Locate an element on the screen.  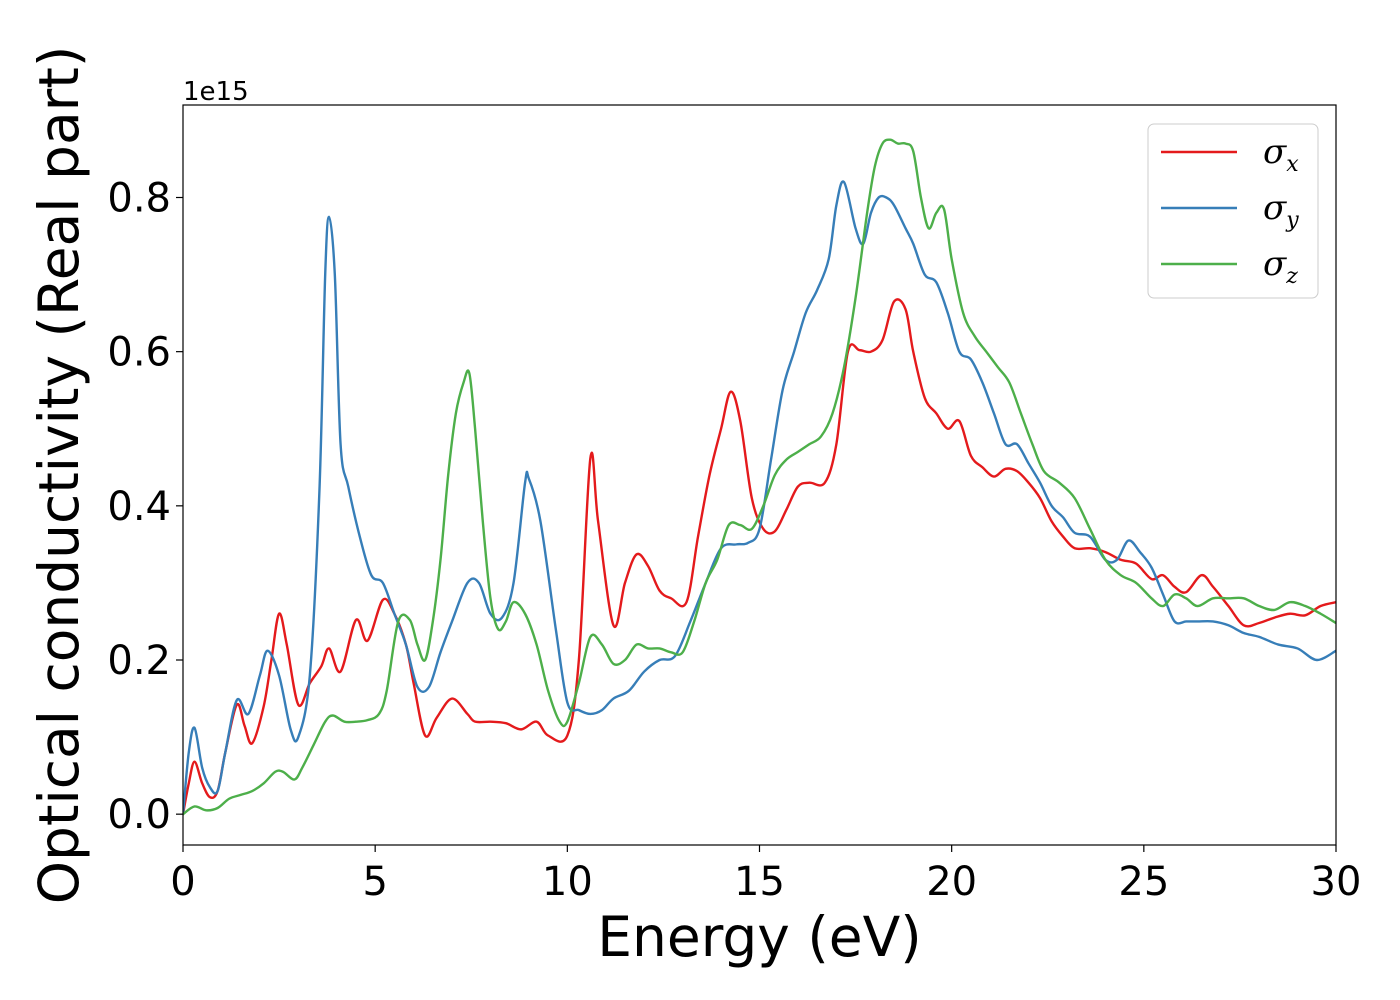
y-tick-label: 0.4 is located at coordinates (139, 507).